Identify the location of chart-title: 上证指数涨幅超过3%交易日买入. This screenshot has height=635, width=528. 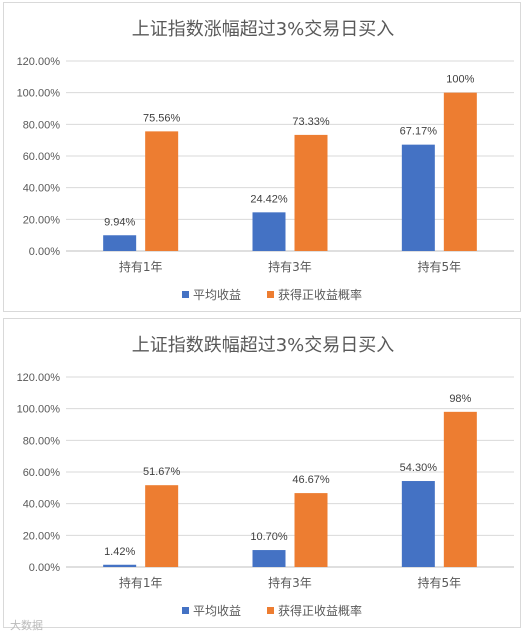
(263, 29).